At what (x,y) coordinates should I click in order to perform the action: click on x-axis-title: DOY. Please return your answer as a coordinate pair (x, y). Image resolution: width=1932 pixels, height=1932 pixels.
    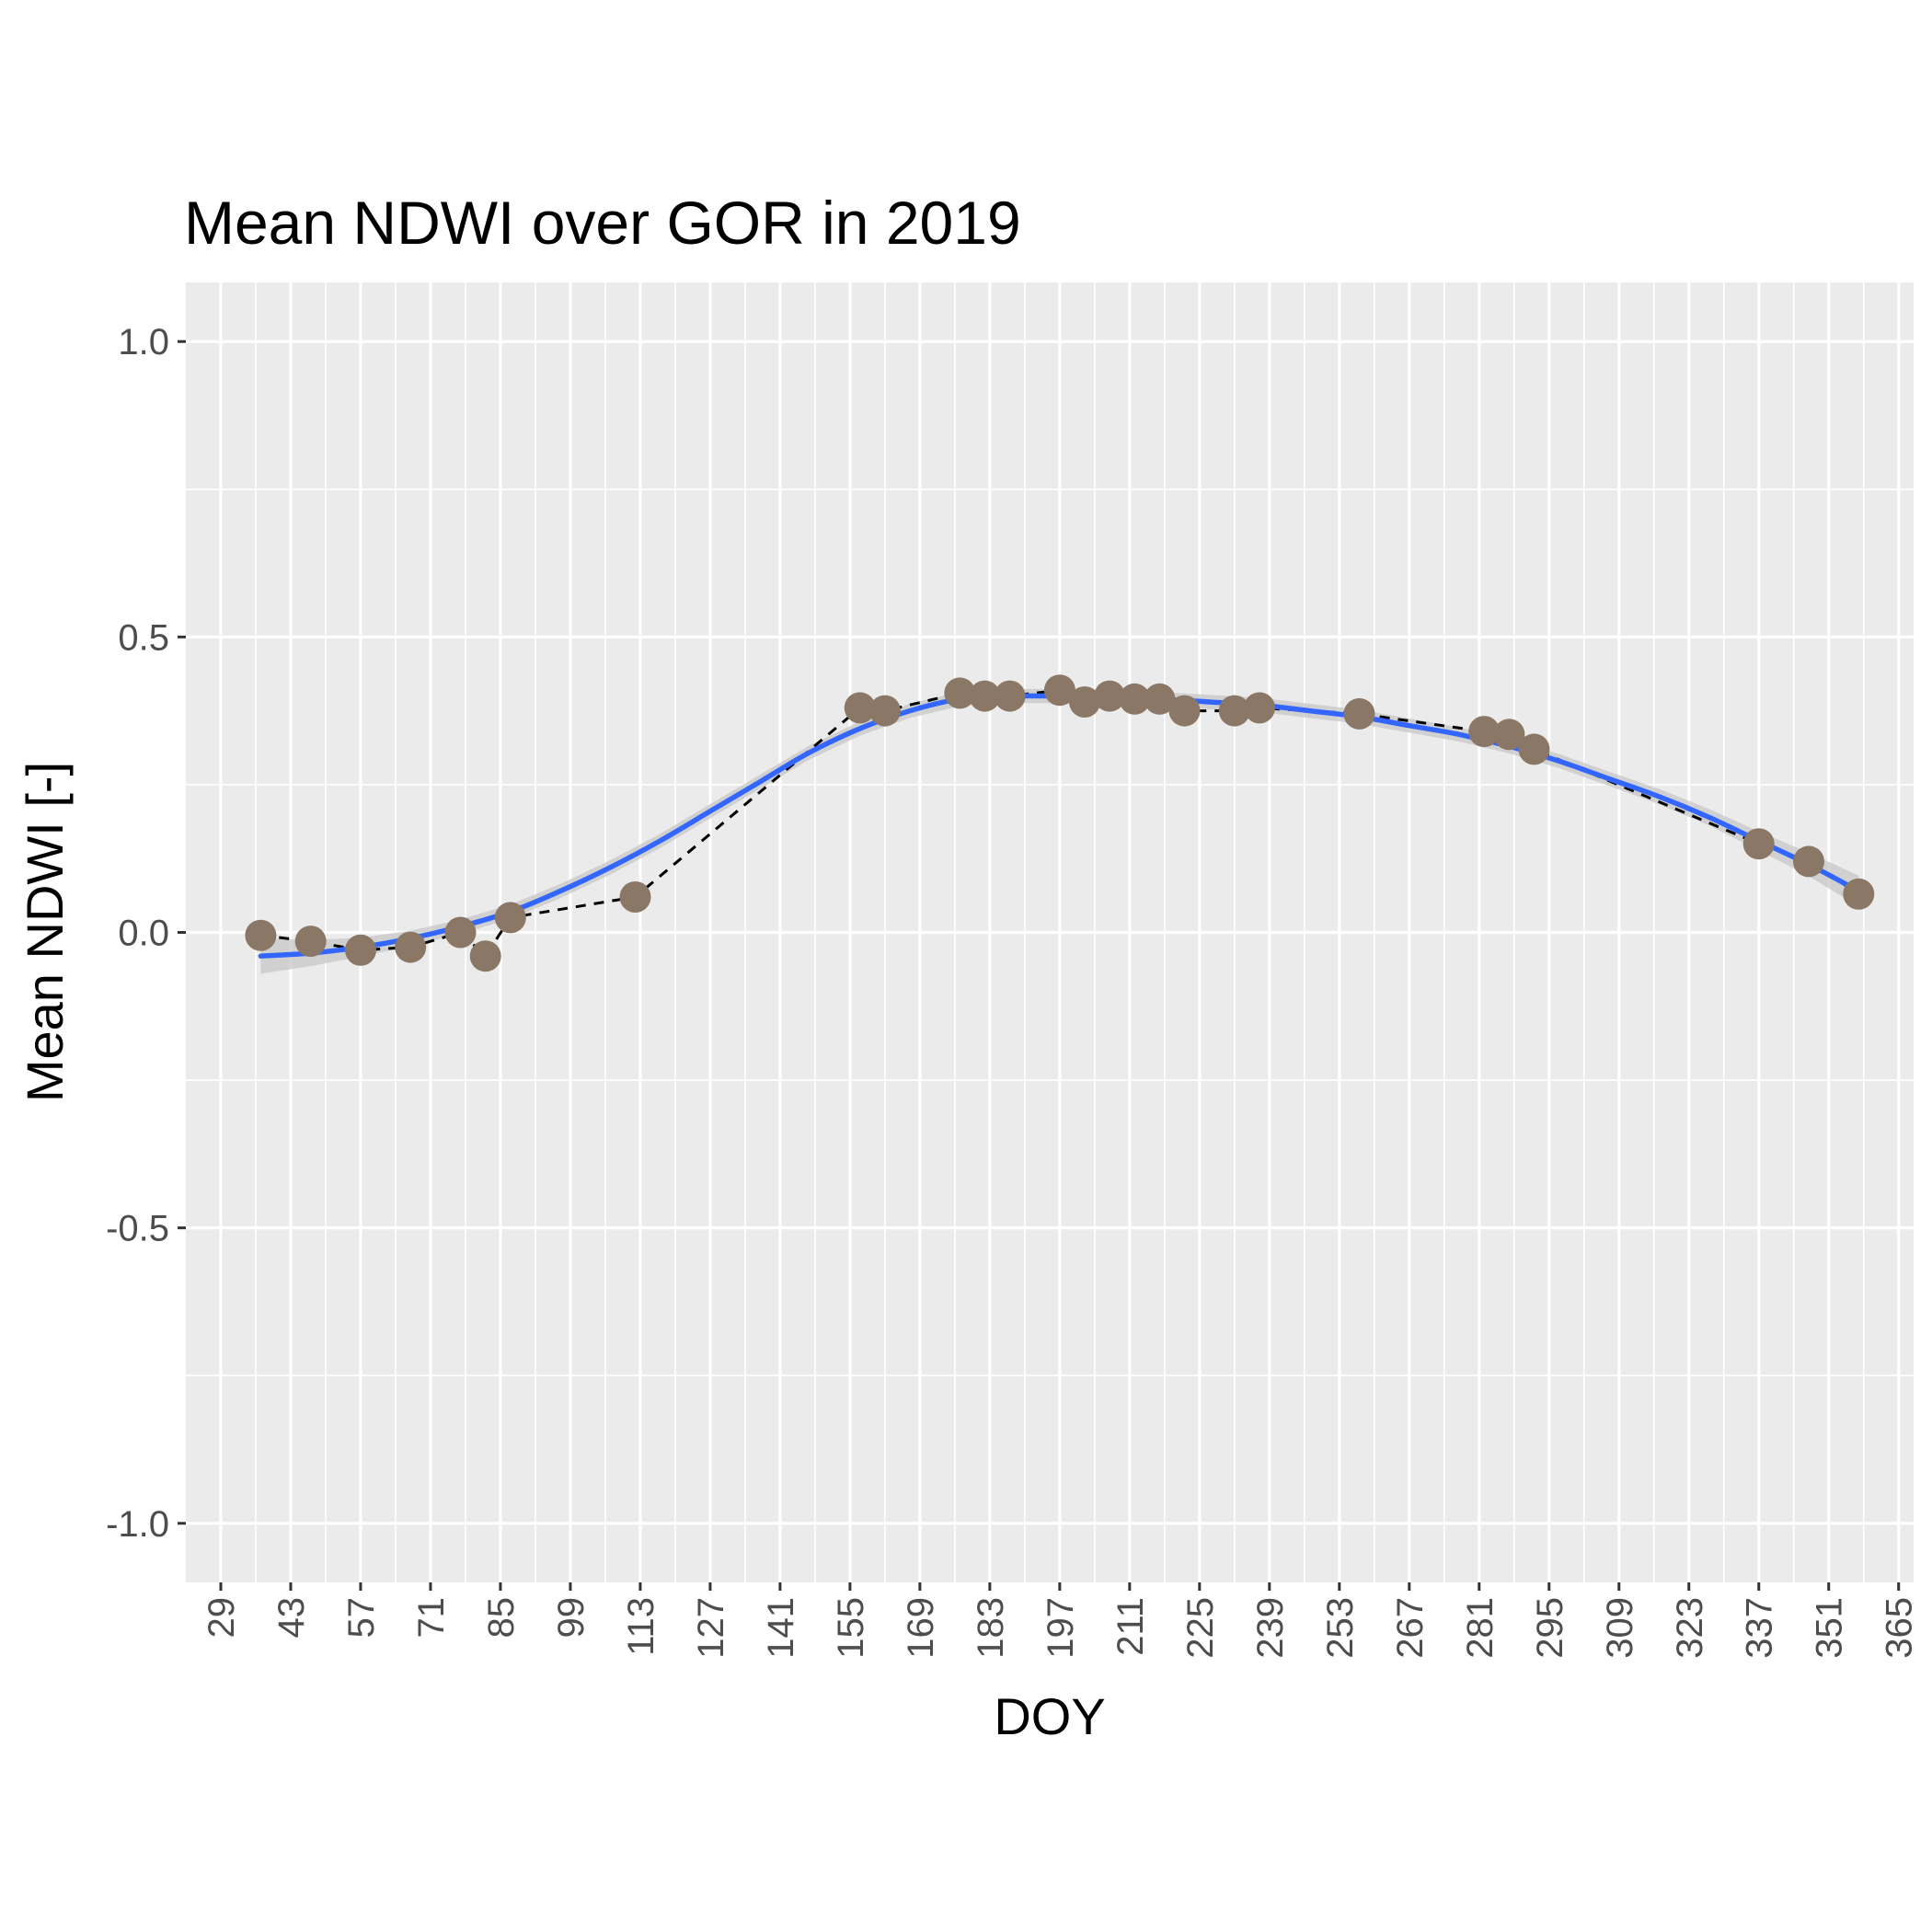
    Looking at the image, I should click on (1049, 1716).